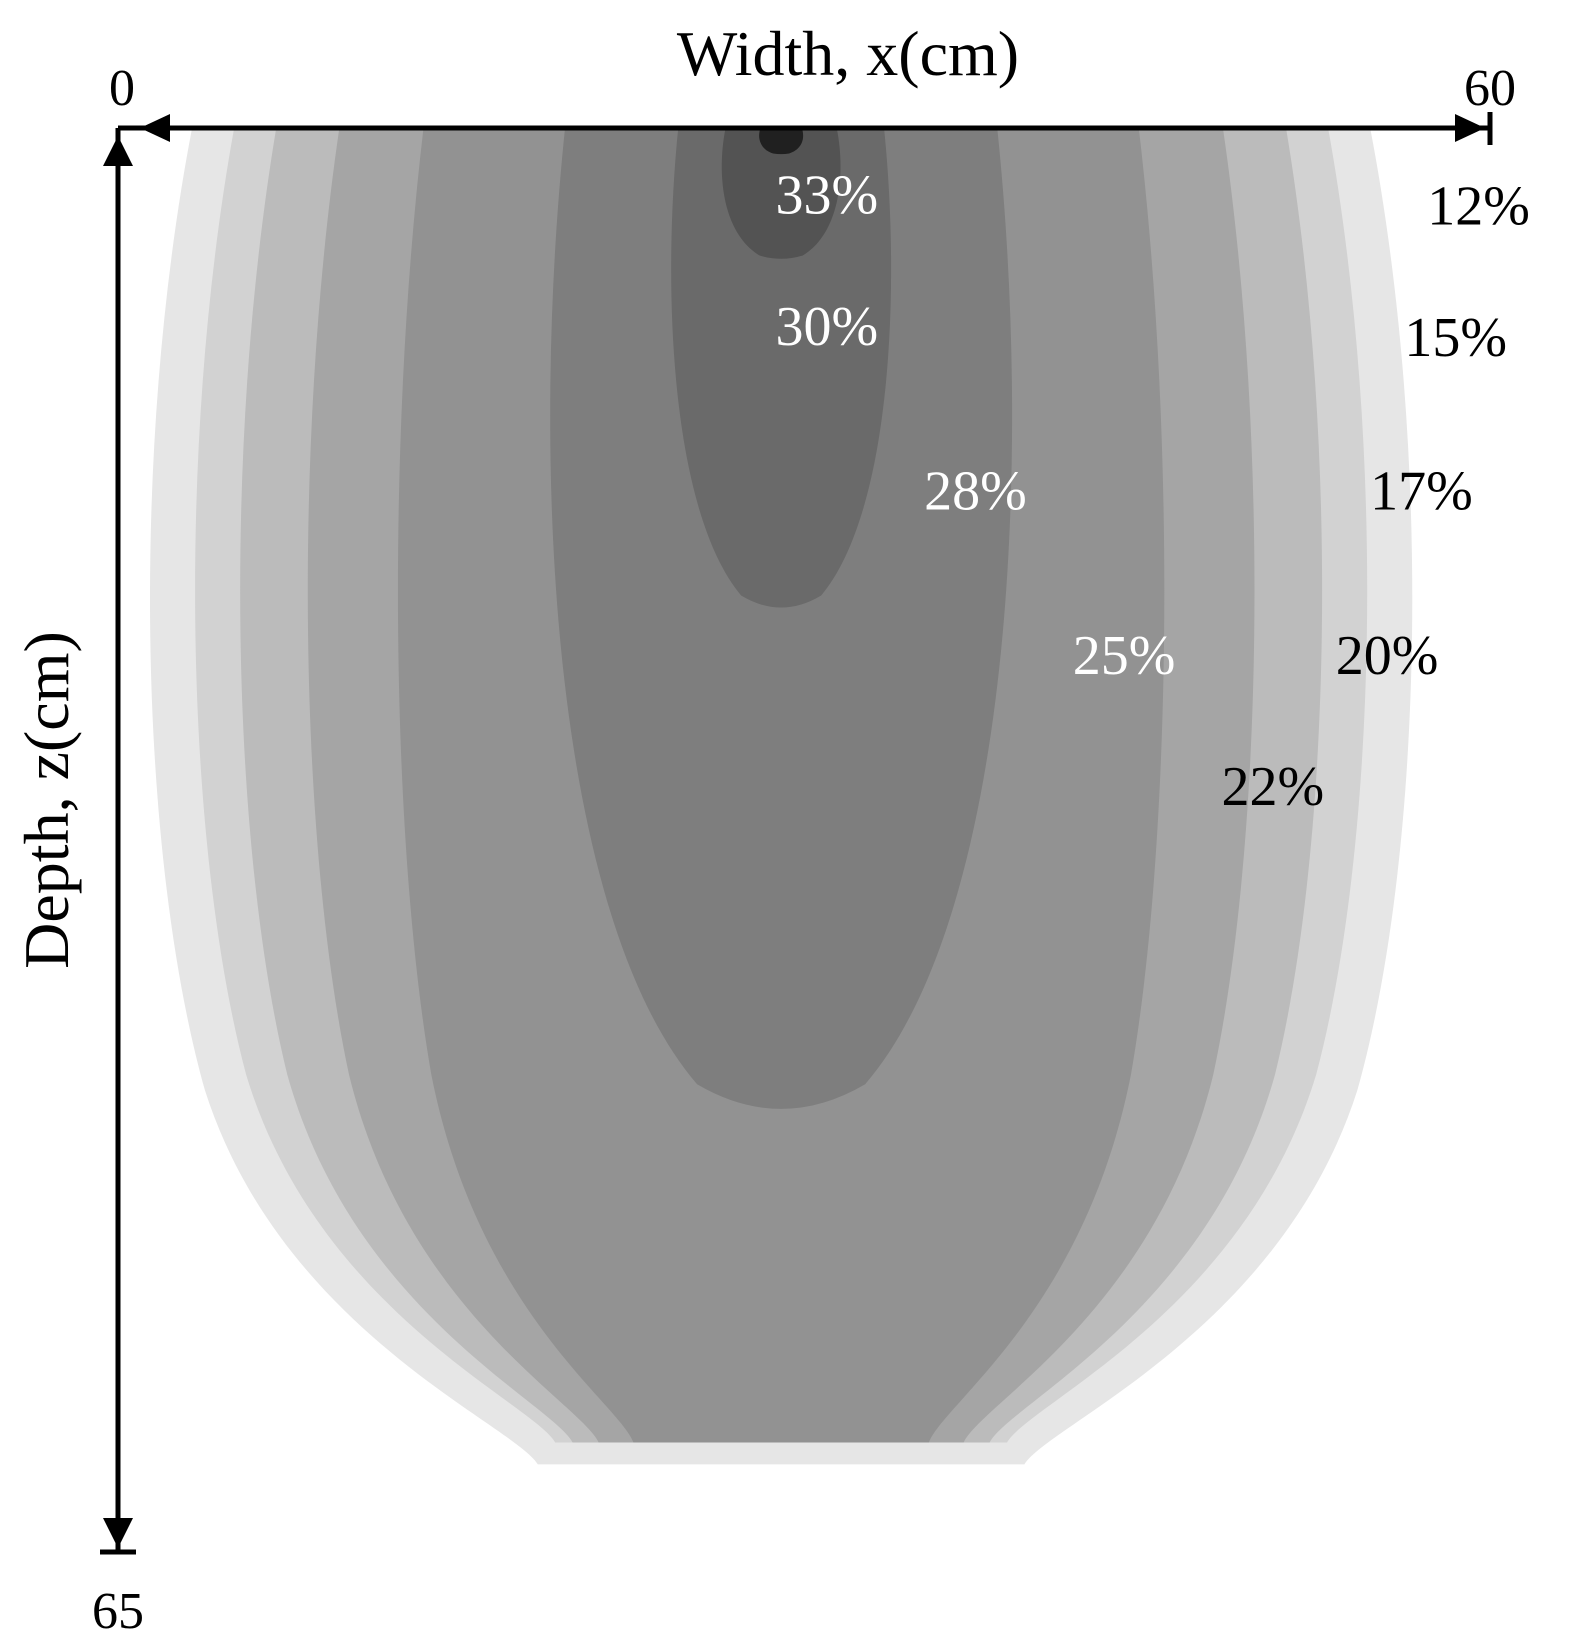 The width and height of the screenshot is (1579, 1644). What do you see at coordinates (1455, 338) in the screenshot?
I see `contour-label-15: 15%` at bounding box center [1455, 338].